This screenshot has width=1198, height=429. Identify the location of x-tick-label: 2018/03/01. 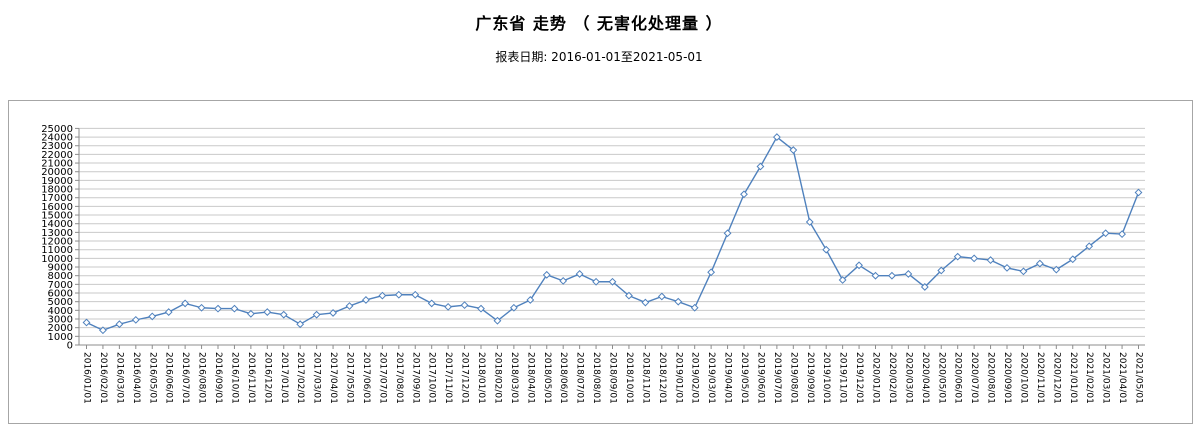
(514, 378).